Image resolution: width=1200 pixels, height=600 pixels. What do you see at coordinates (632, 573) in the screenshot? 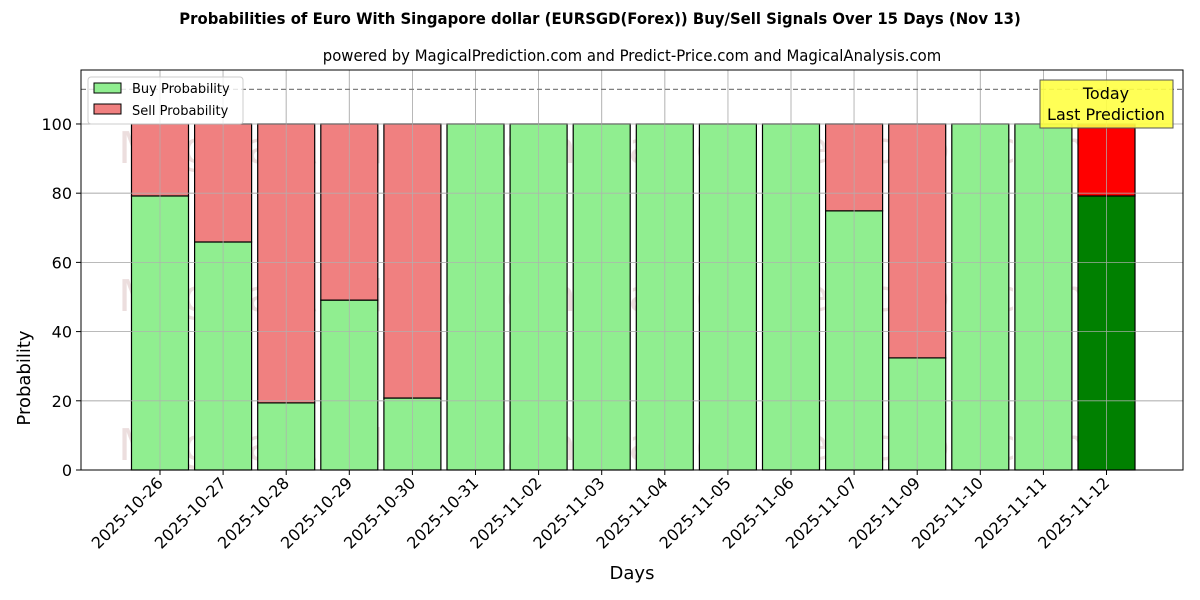
I see `x-axis-label: Days` at bounding box center [632, 573].